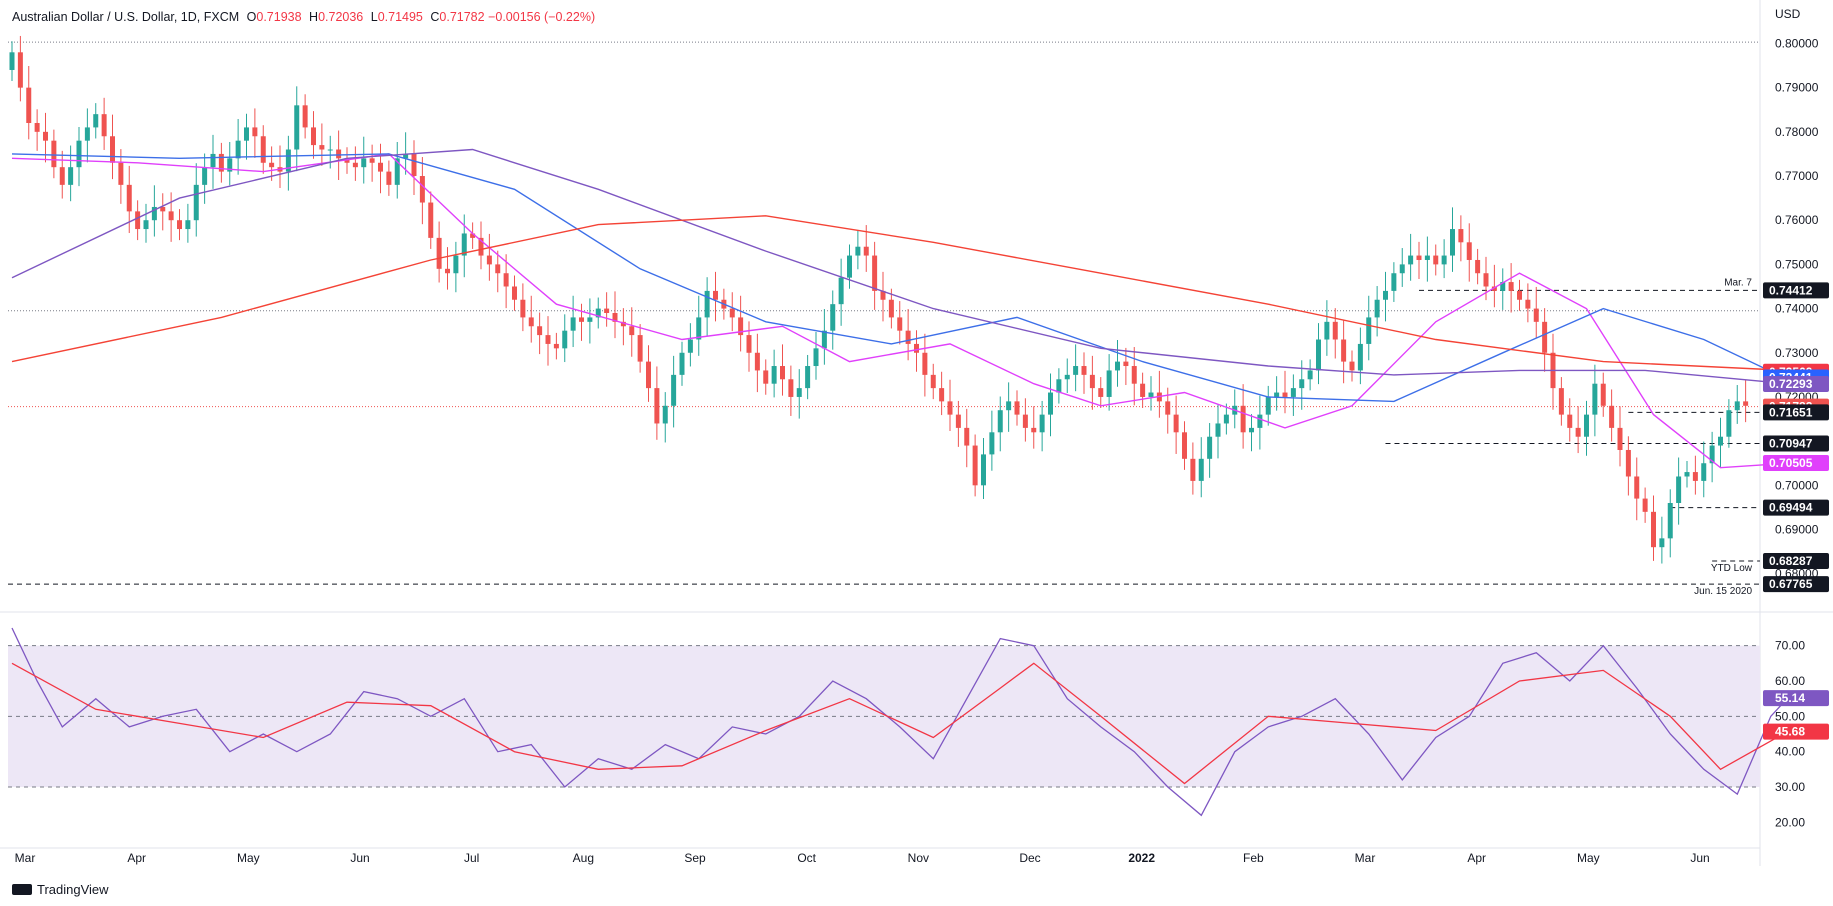  What do you see at coordinates (1732, 568) in the screenshot?
I see `annotation-label: YTD Low` at bounding box center [1732, 568].